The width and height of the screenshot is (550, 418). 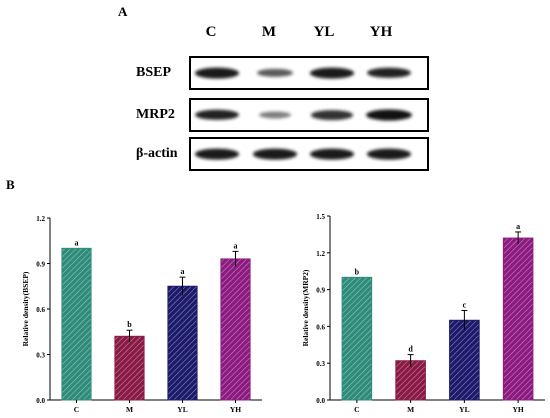 What do you see at coordinates (269, 32) in the screenshot?
I see `lane-label-m: M` at bounding box center [269, 32].